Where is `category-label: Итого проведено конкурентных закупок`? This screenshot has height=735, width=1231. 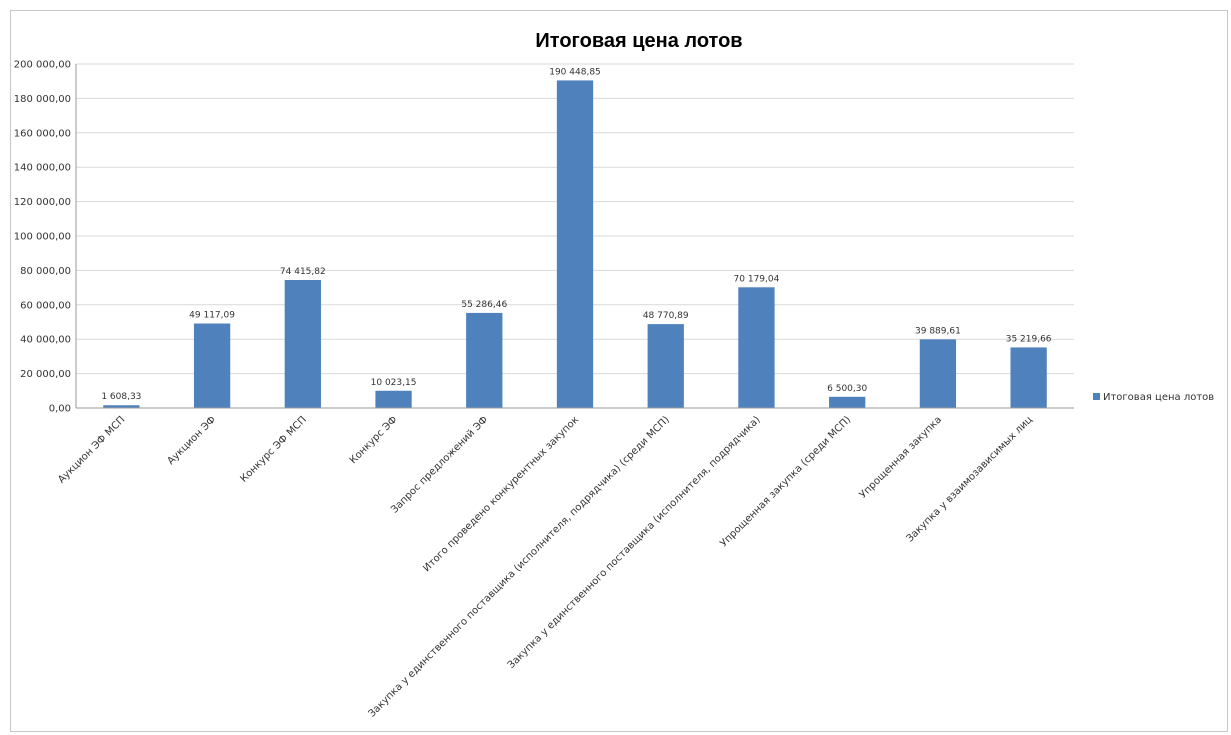 category-label: Итого проведено конкурентных закупок is located at coordinates (501, 494).